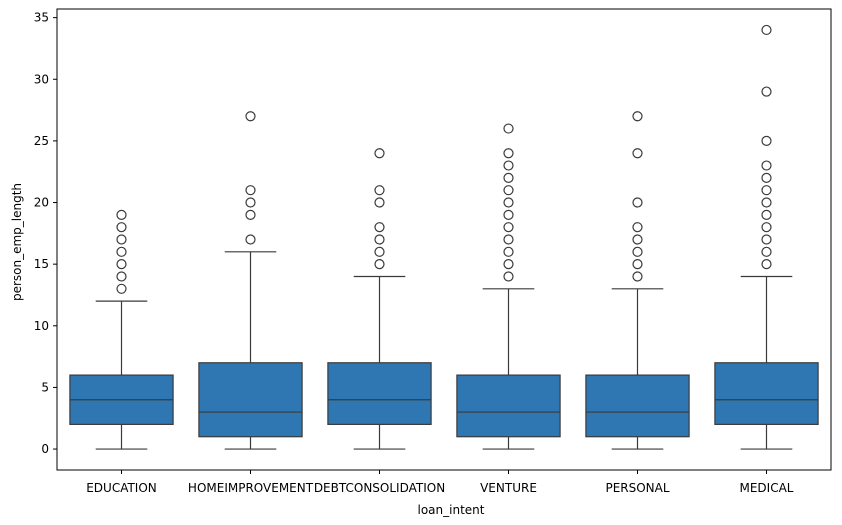  I want to click on y-tick-label: 35, so click(41, 18).